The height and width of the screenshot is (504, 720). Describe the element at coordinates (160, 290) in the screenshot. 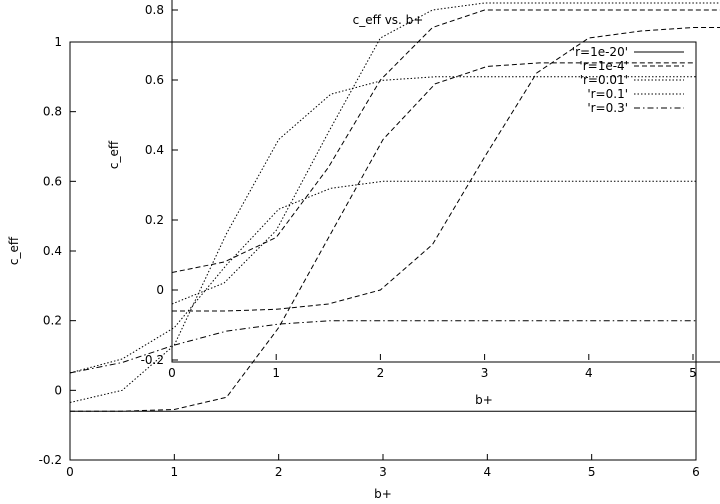

I see `inset-y-tick-label: 0` at that location.